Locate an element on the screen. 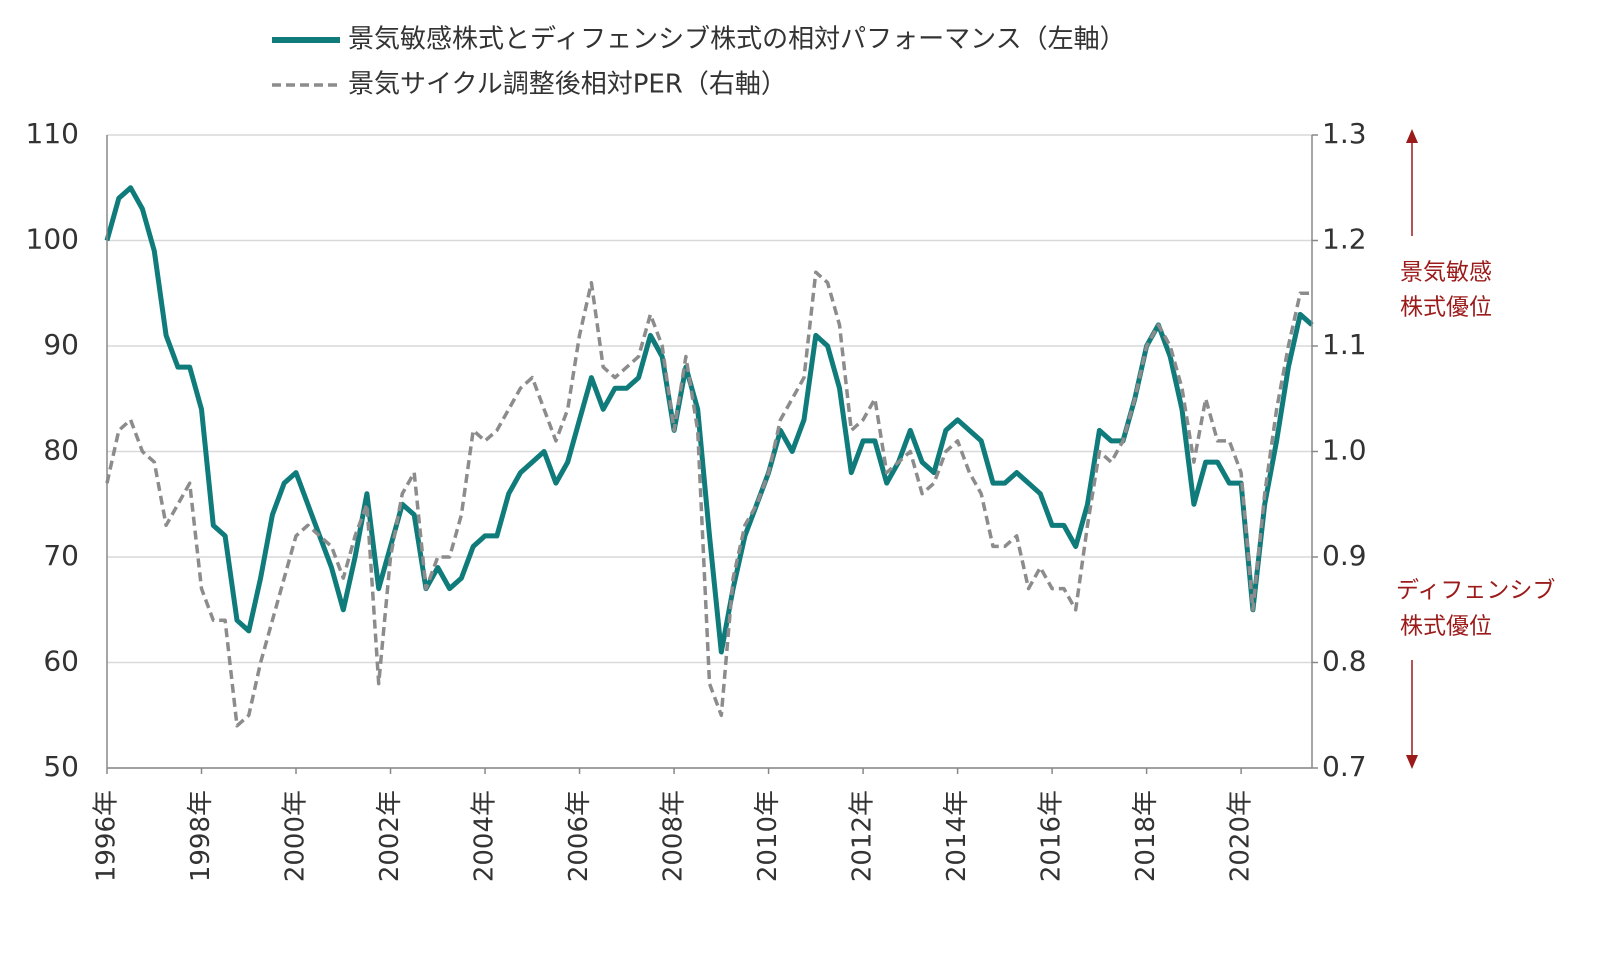 This screenshot has width=1611, height=957. x-tick-label: 2010年 is located at coordinates (768, 836).